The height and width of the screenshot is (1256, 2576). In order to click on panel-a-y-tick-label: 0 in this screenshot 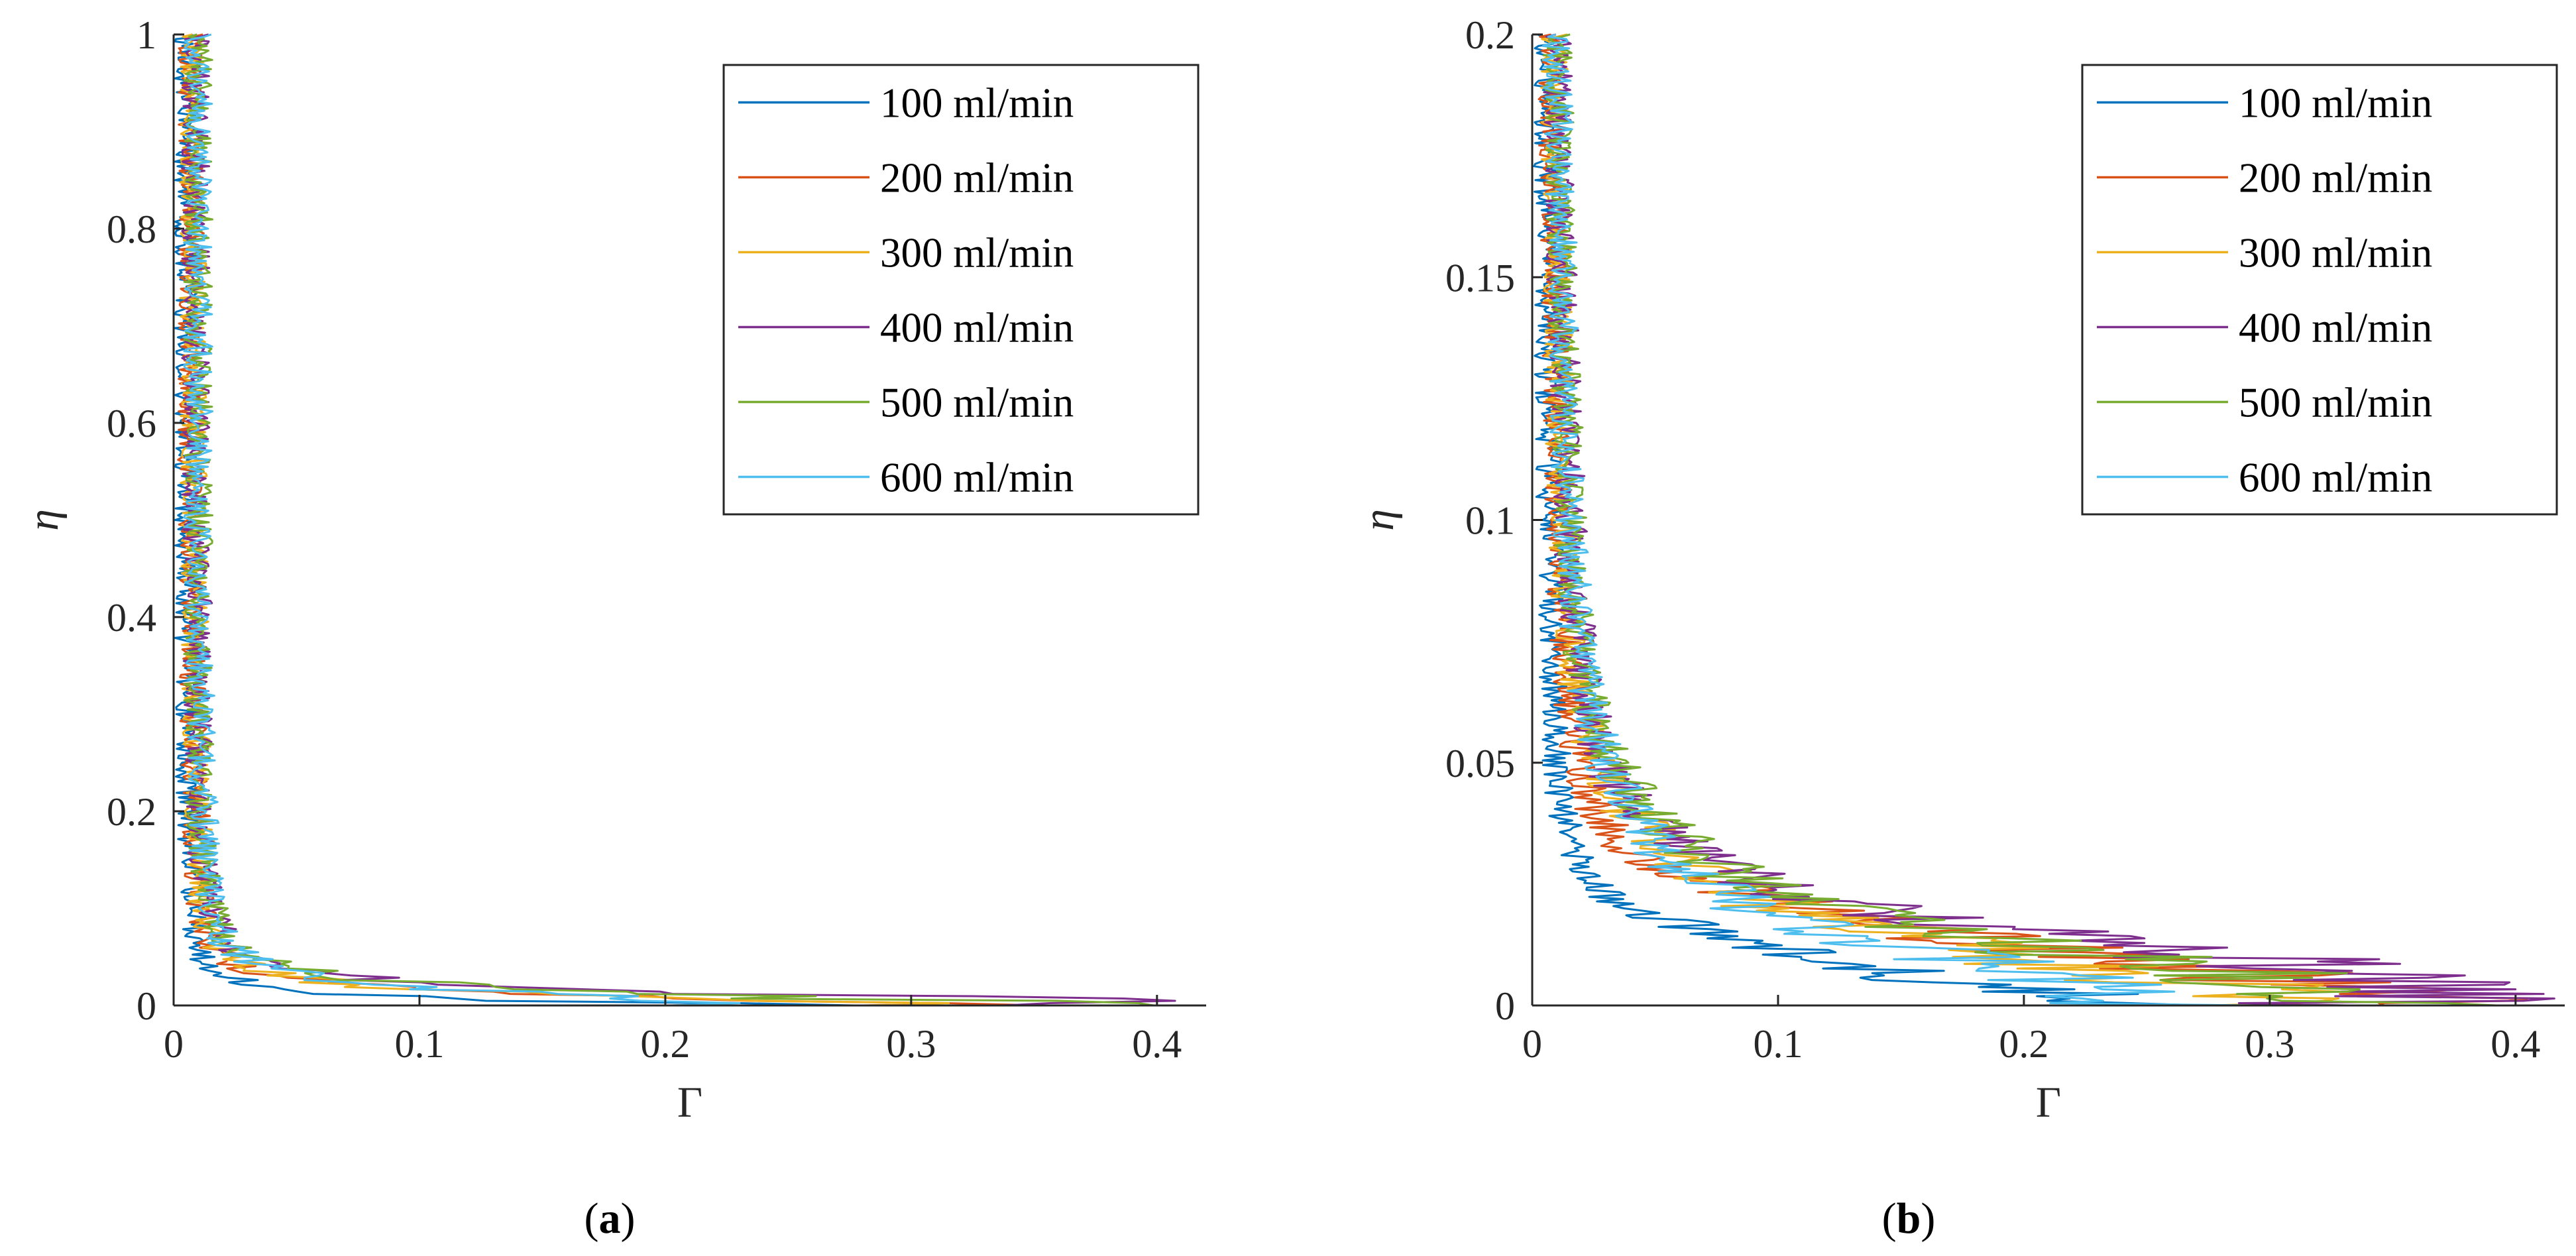, I will do `click(147, 1006)`.